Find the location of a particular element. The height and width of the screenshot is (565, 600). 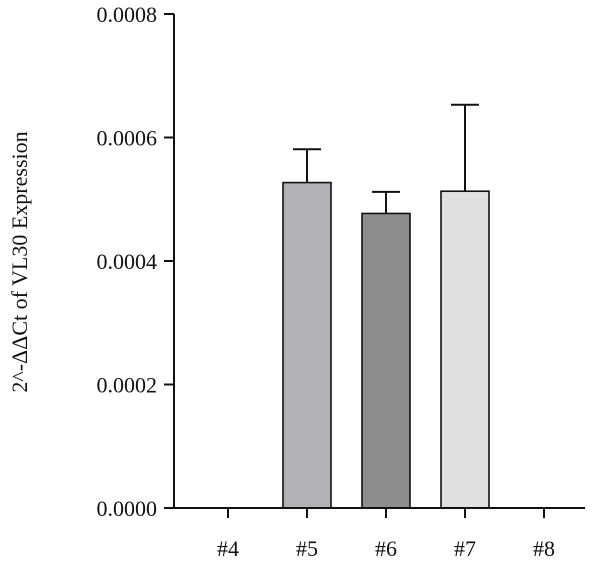

y-tick-label: 0.0006 is located at coordinates (127, 138).